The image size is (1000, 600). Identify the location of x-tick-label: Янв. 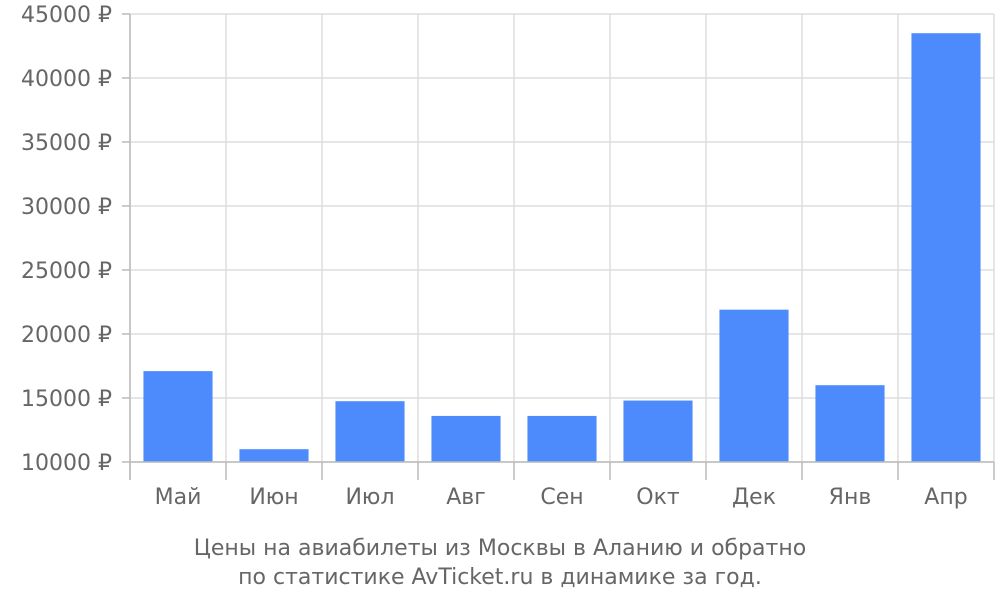
(850, 497).